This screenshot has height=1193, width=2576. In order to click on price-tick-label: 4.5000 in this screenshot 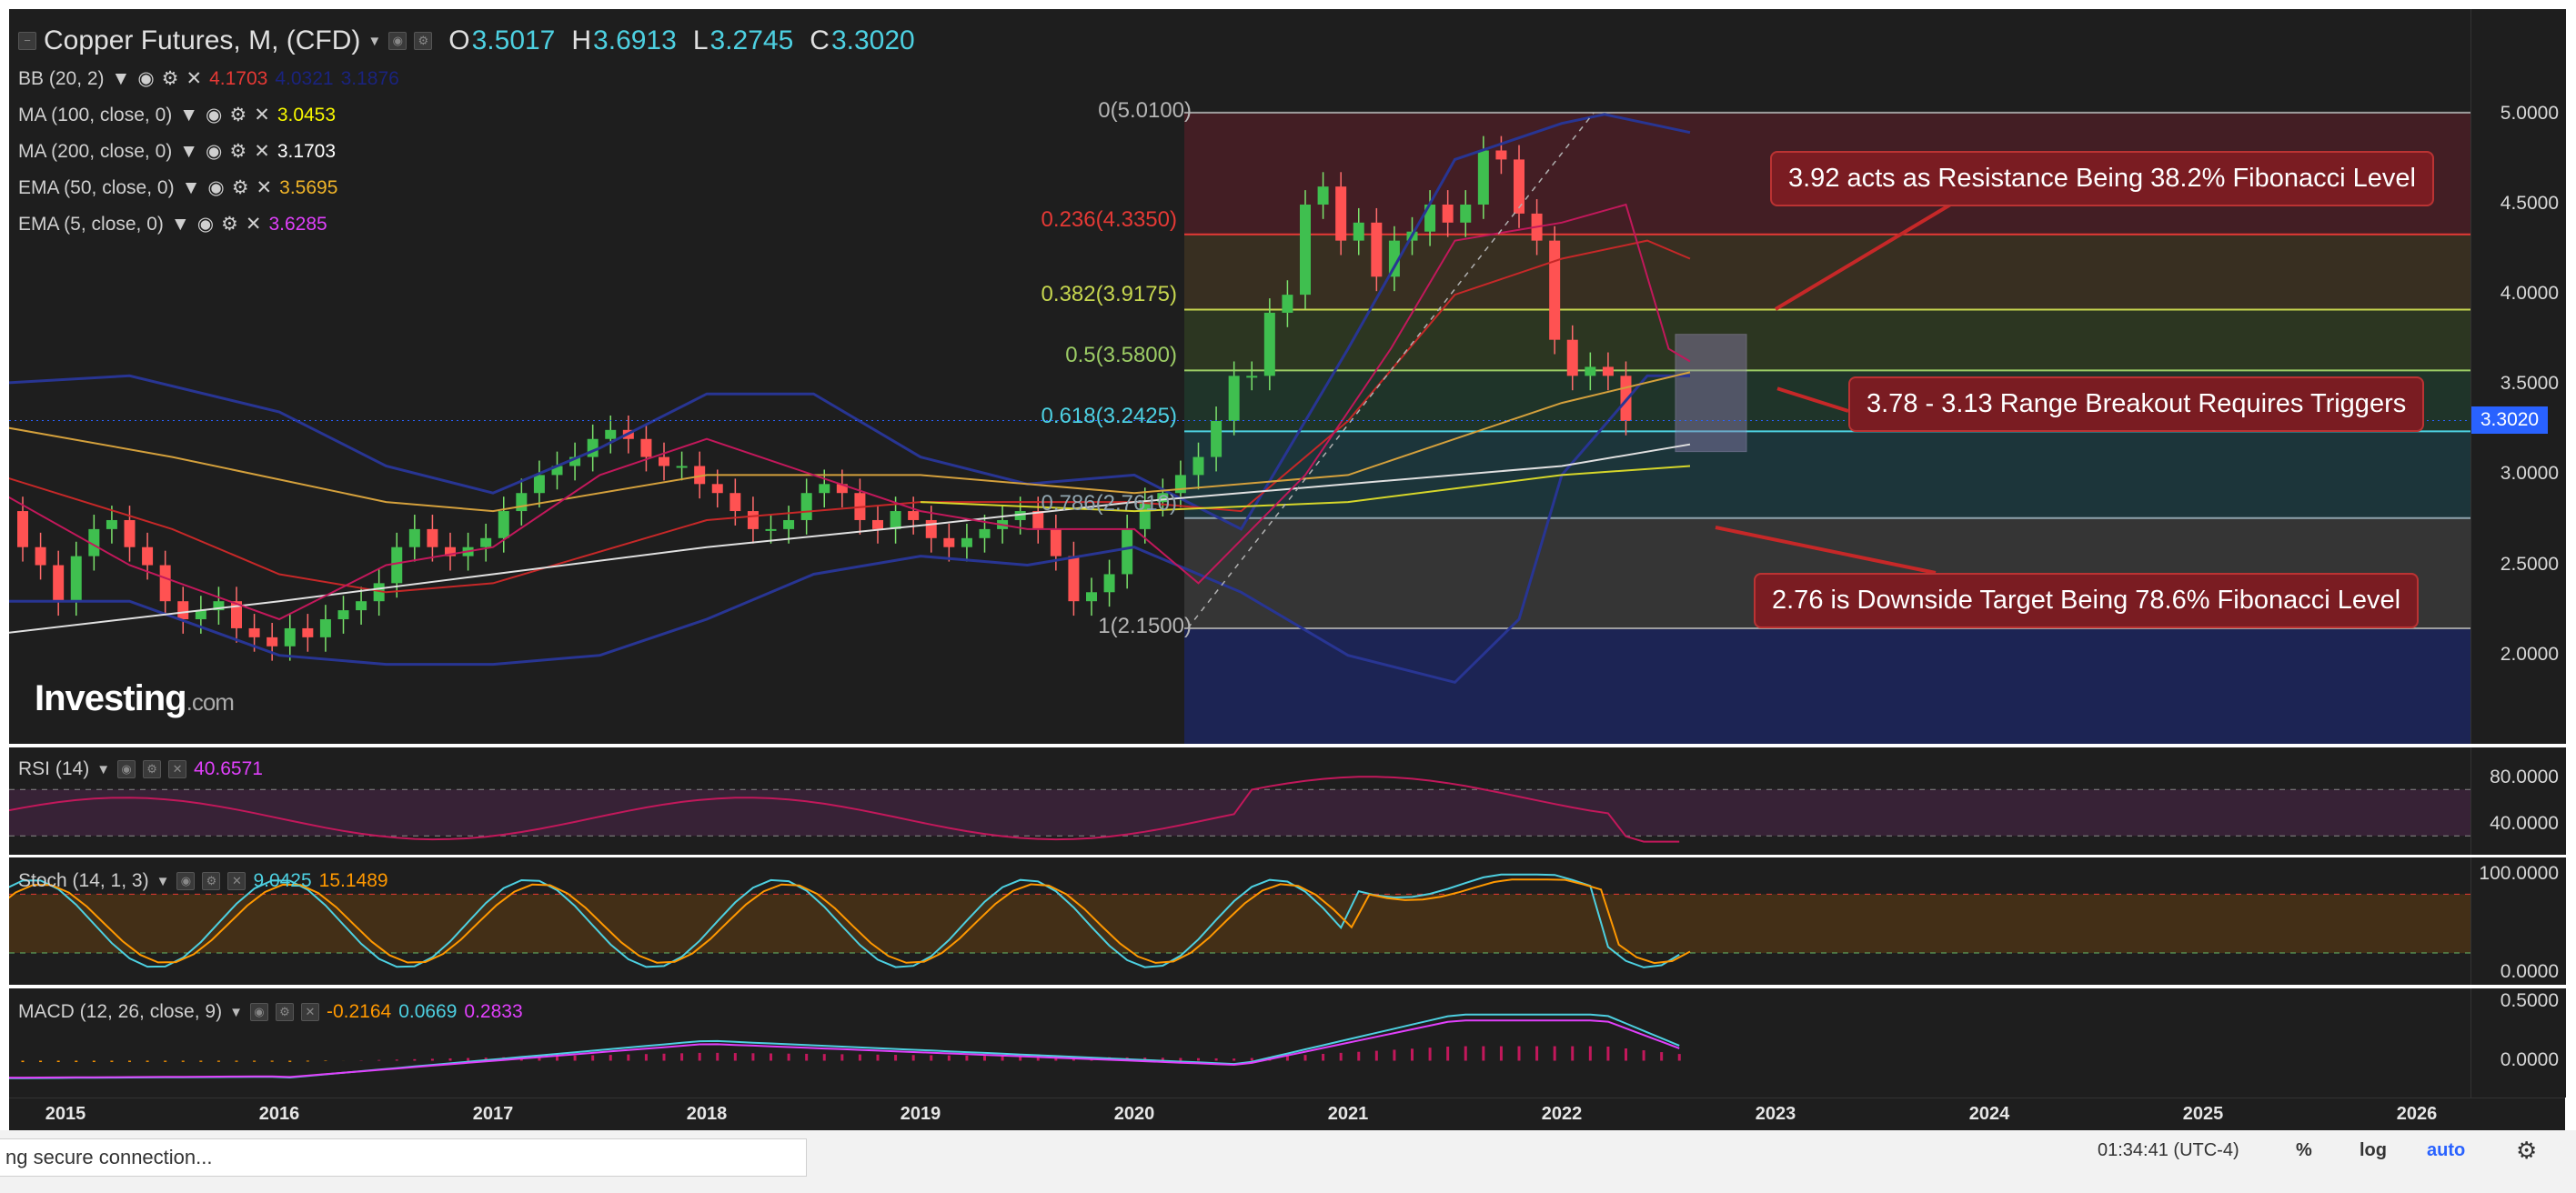, I will do `click(2529, 203)`.